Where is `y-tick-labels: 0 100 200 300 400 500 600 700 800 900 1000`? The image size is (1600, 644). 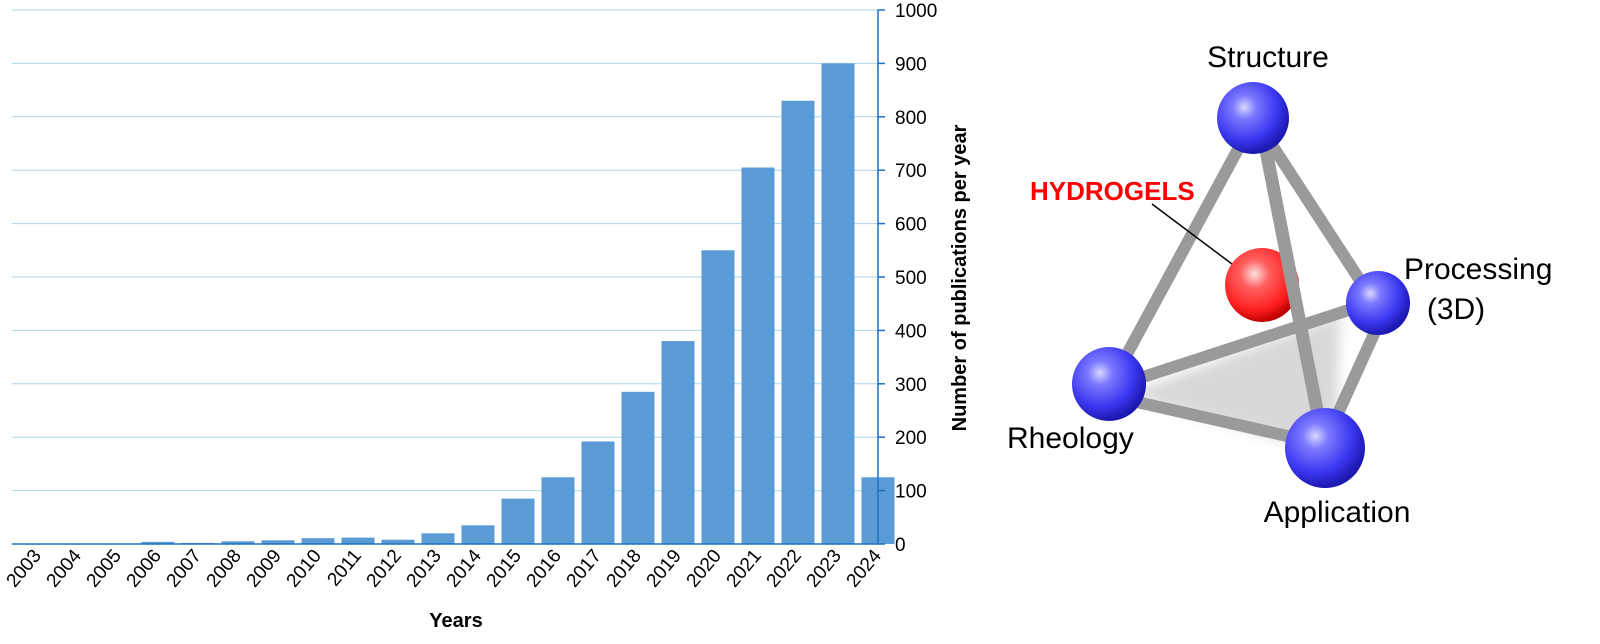
y-tick-labels: 0 100 200 300 400 500 600 700 800 900 1000 is located at coordinates (907, 278).